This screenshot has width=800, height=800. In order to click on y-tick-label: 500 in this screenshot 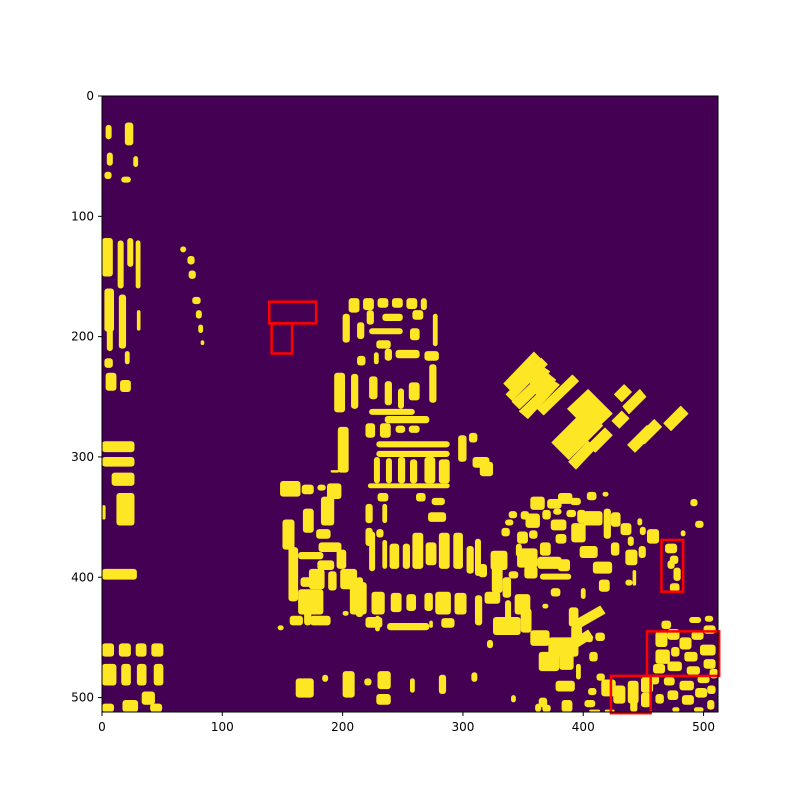, I will do `click(82, 698)`.